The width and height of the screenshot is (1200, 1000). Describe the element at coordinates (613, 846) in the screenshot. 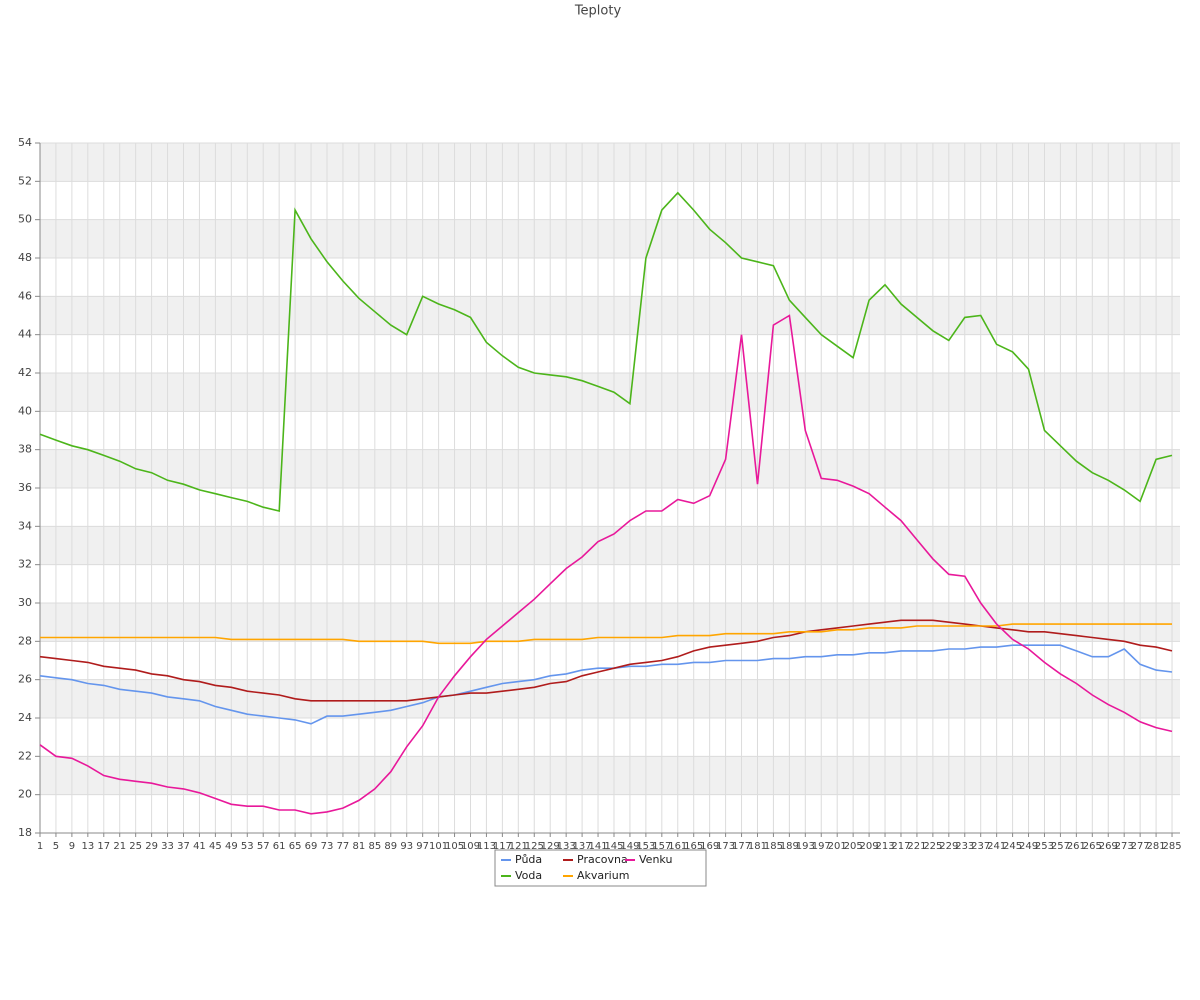

I see `x-tick-label: 145` at that location.